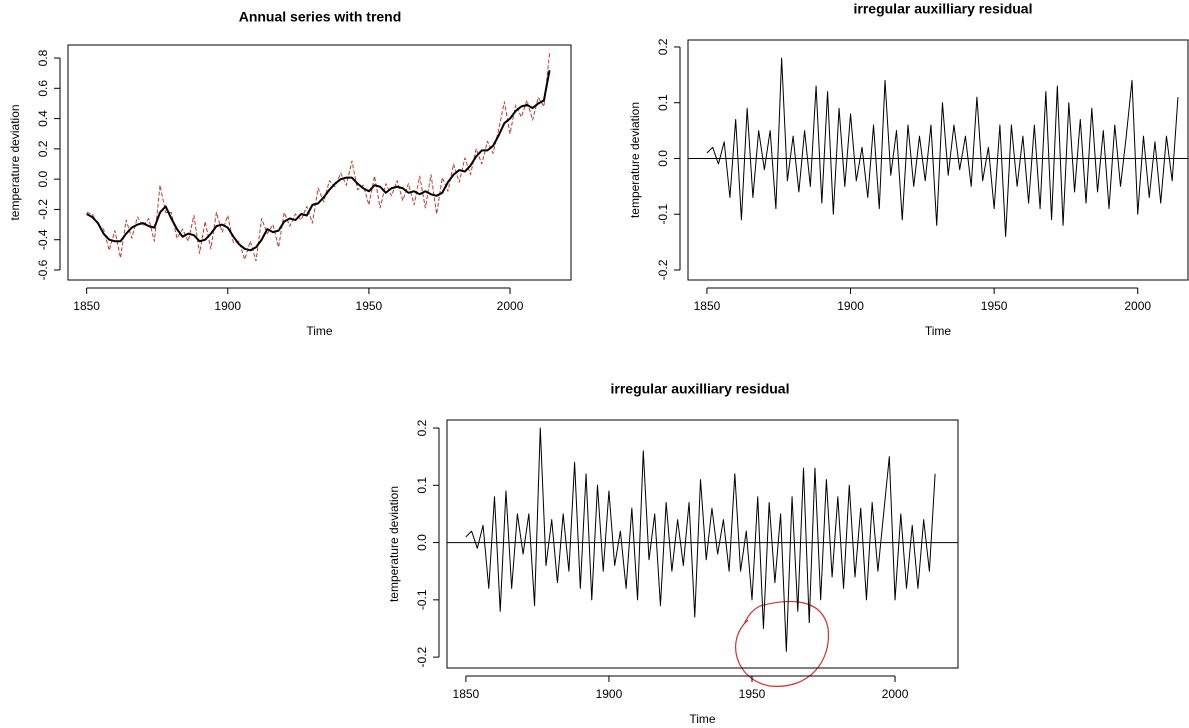  What do you see at coordinates (43, 118) in the screenshot?
I see `y-tick-label: 0.4` at bounding box center [43, 118].